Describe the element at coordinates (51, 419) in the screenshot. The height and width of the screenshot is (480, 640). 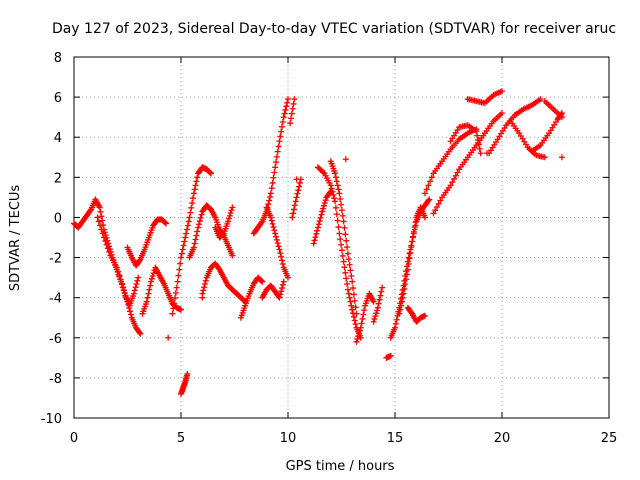
I see `y-tick-label: -10` at that location.